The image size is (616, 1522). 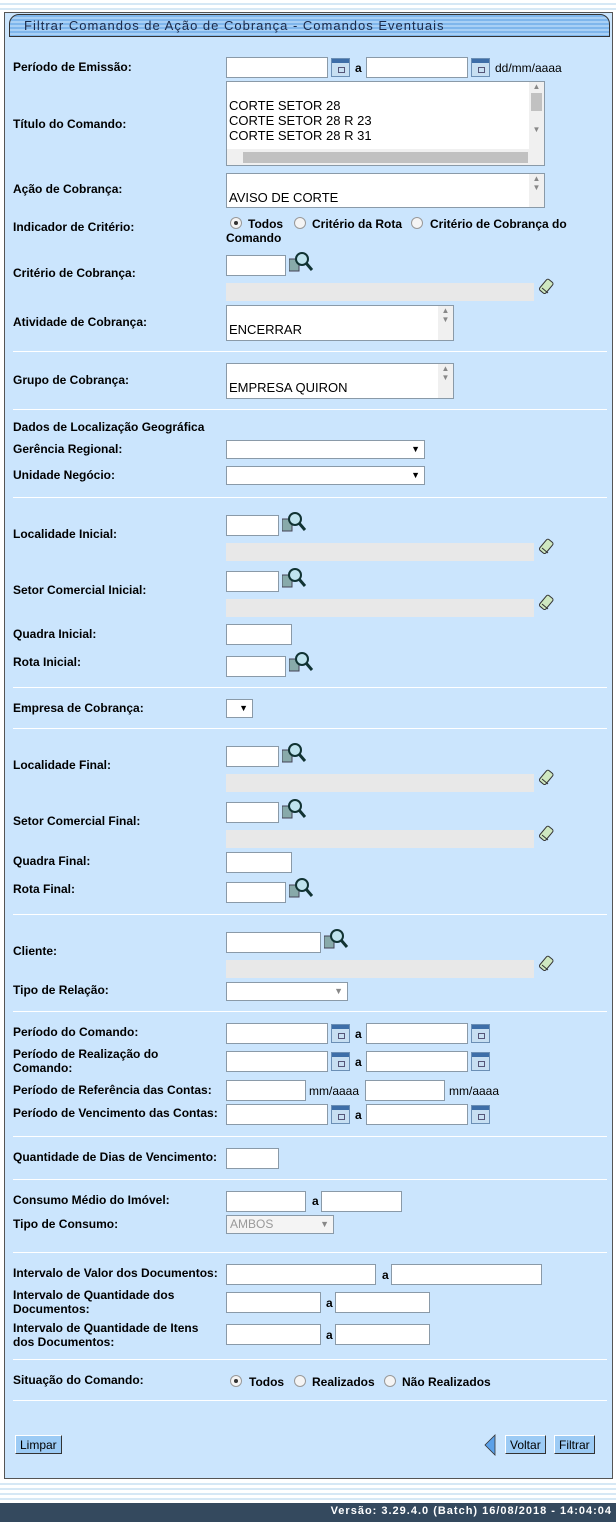 I want to click on periodo-emissao-inicio-input, so click(x=277, y=67).